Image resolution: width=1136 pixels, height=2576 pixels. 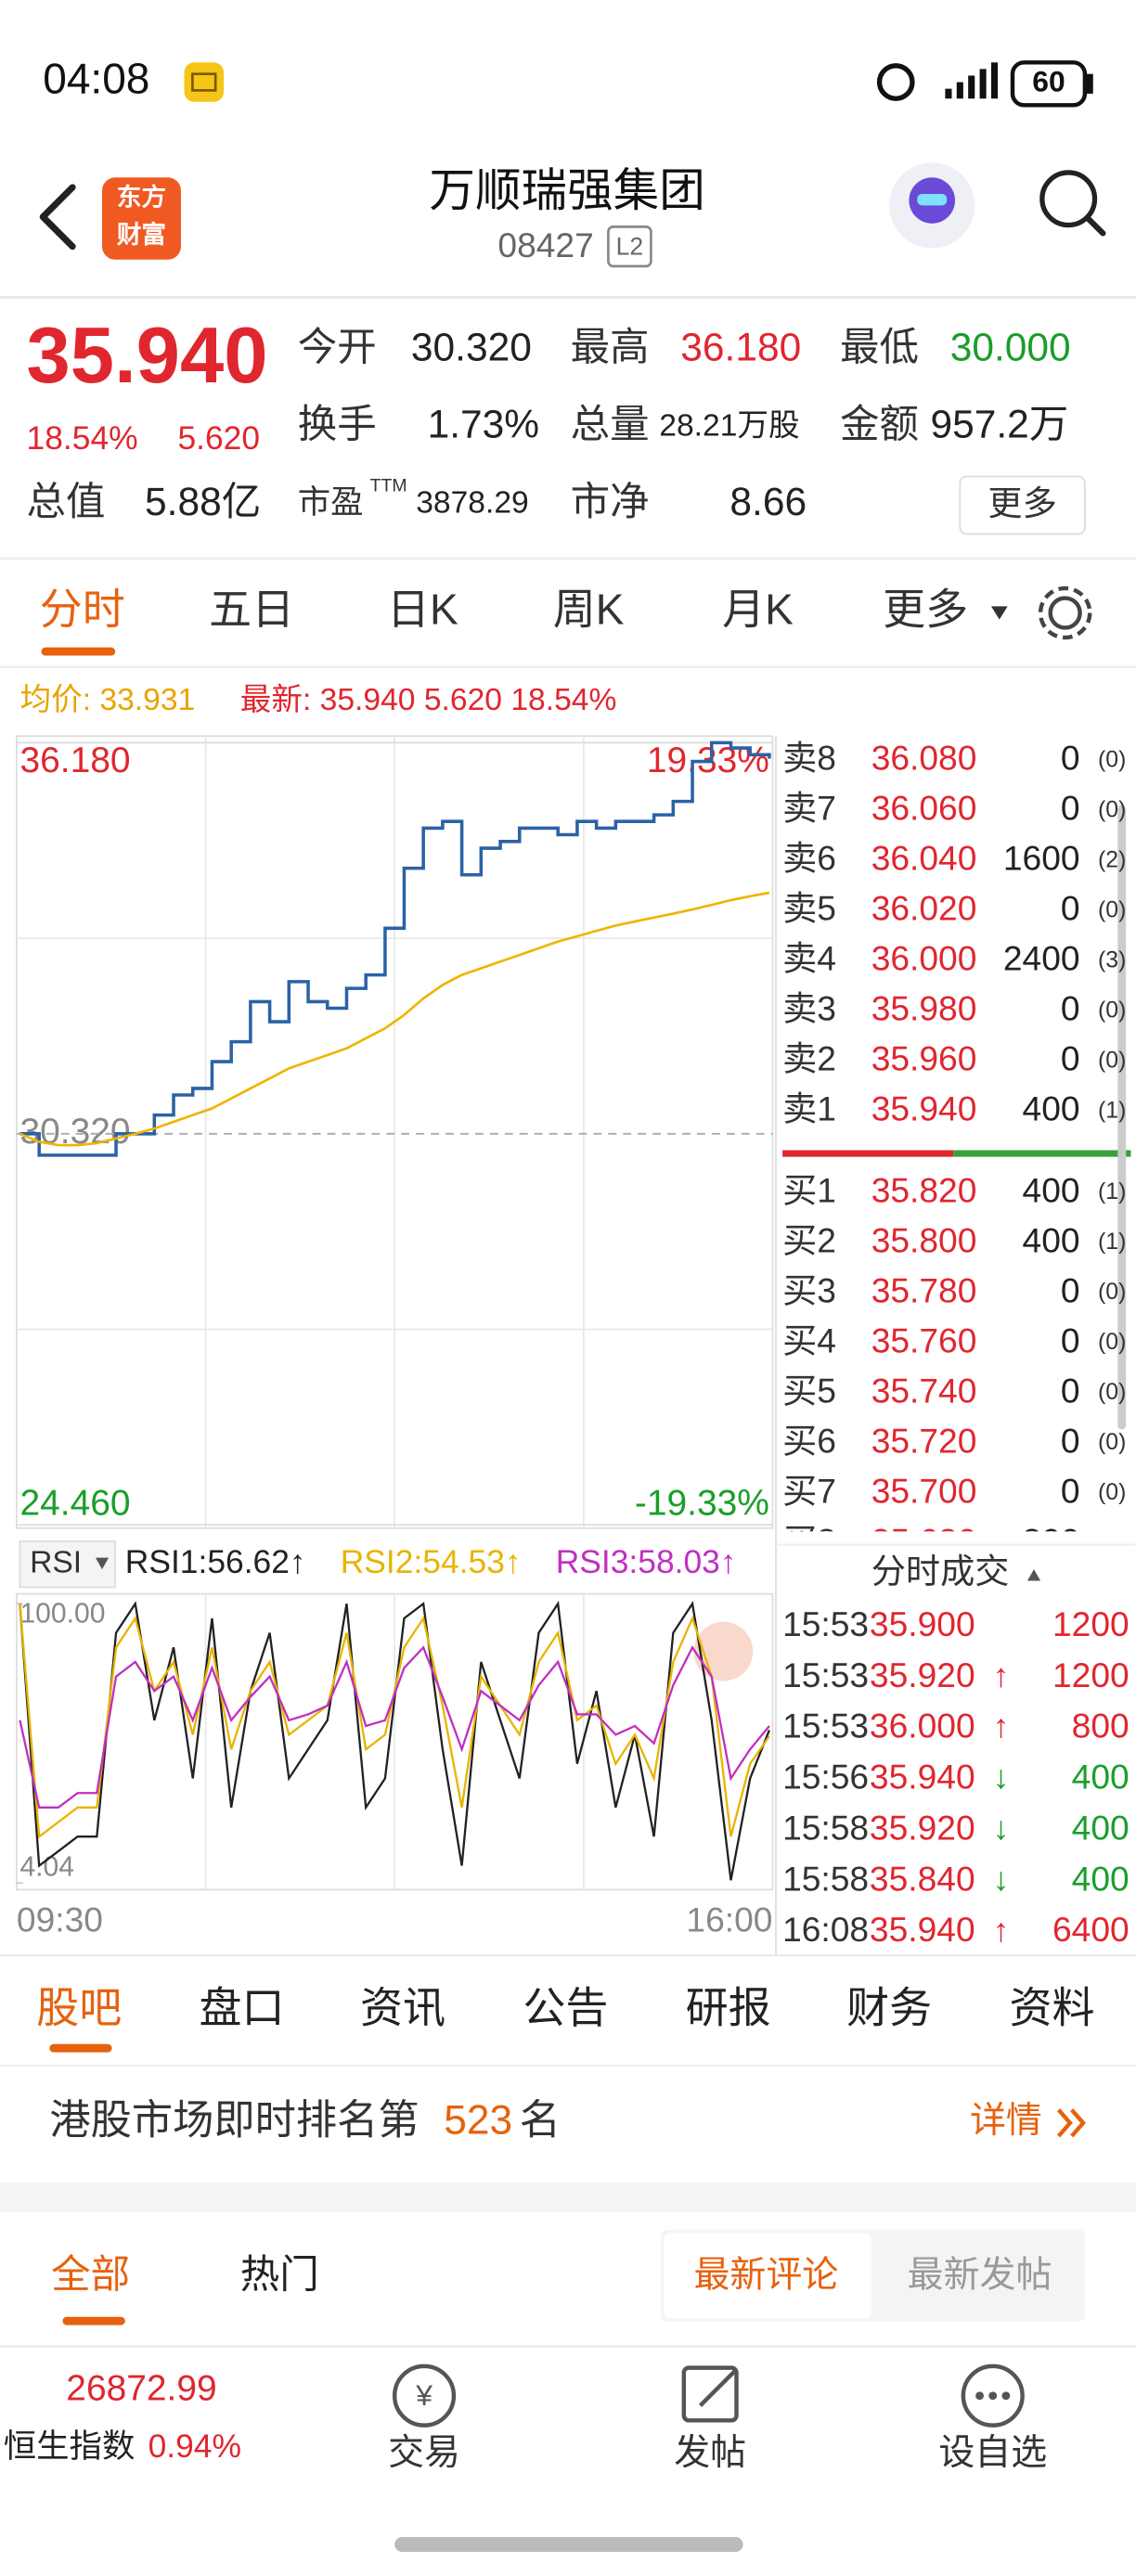 I want to click on field-label: 换手, so click(x=337, y=425).